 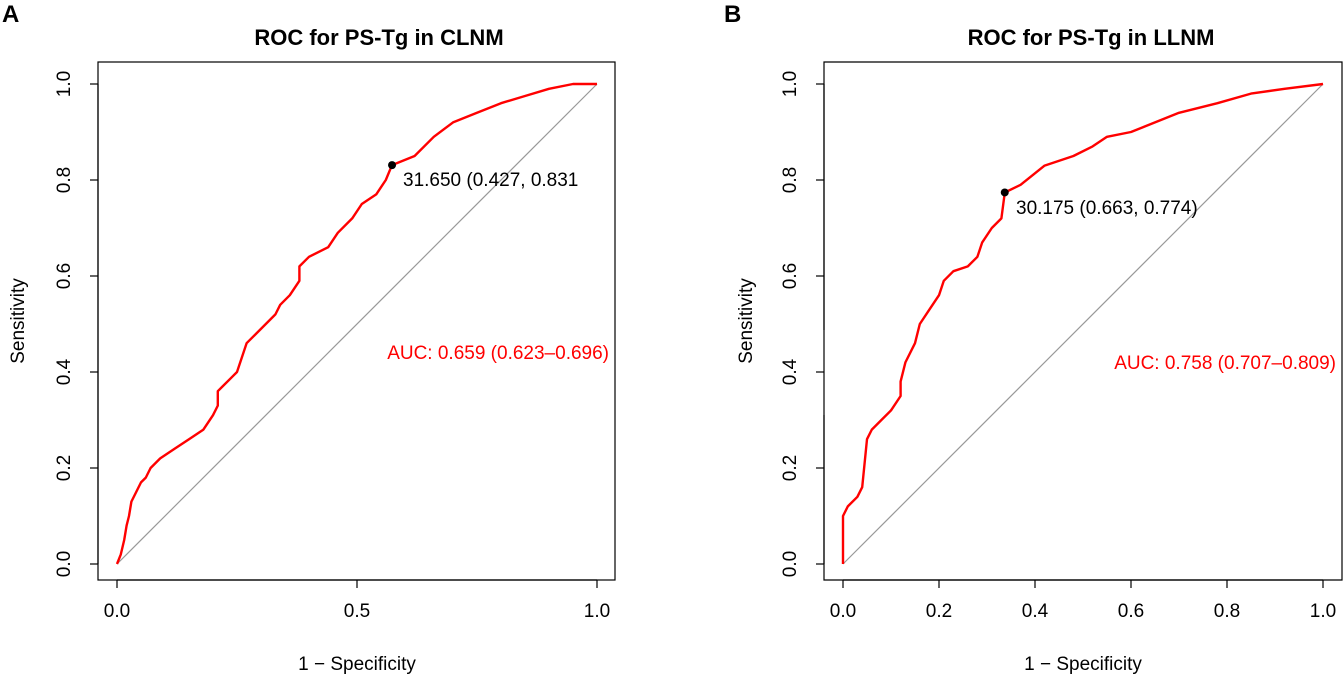 I want to click on panel-a-y-axis-label: Sensitivity, so click(x=18, y=321).